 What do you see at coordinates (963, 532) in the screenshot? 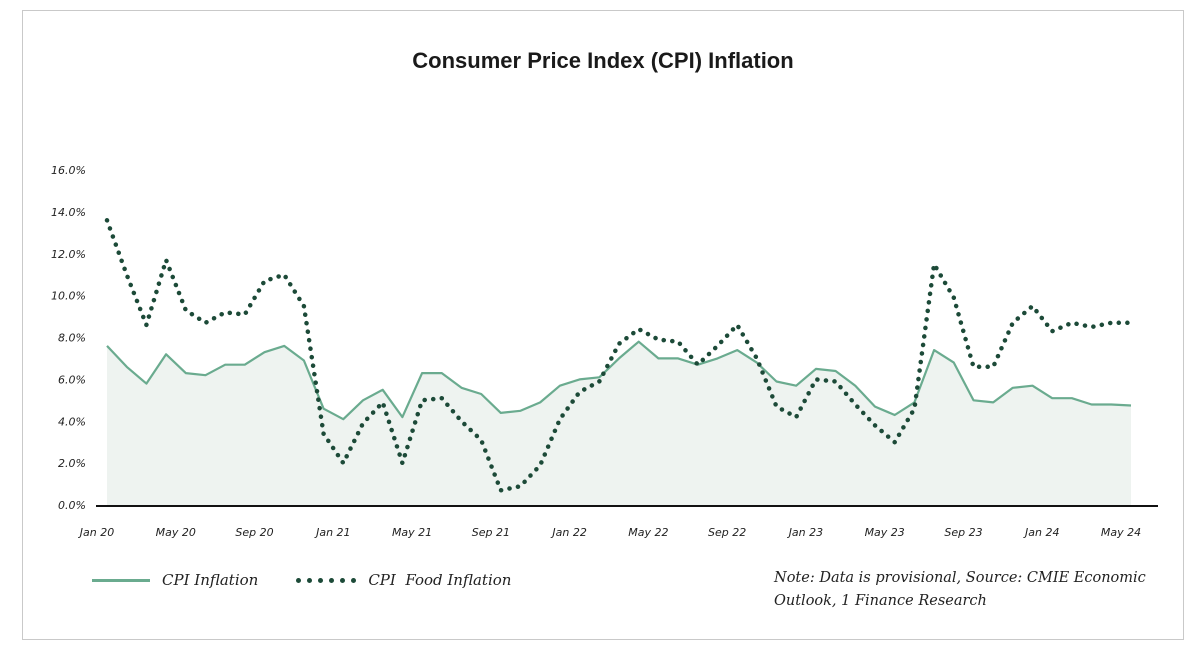
I see `x-tick-label: Sep 23` at bounding box center [963, 532].